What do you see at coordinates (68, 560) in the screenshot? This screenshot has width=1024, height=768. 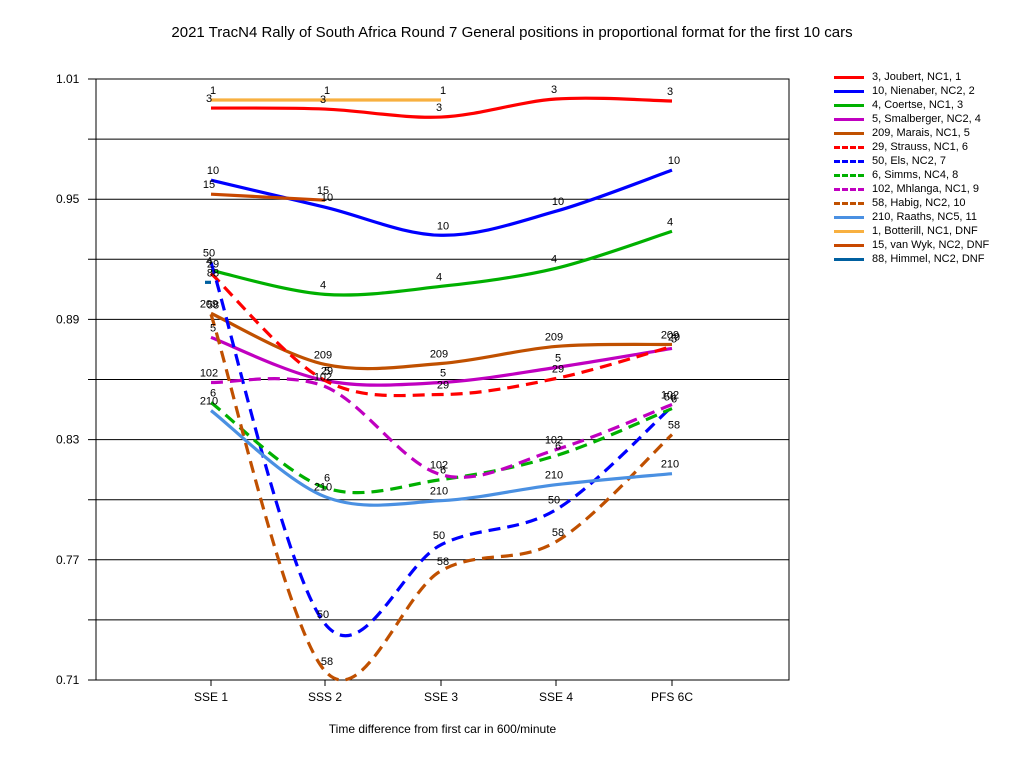 I see `y-tick-label: 0.77` at bounding box center [68, 560].